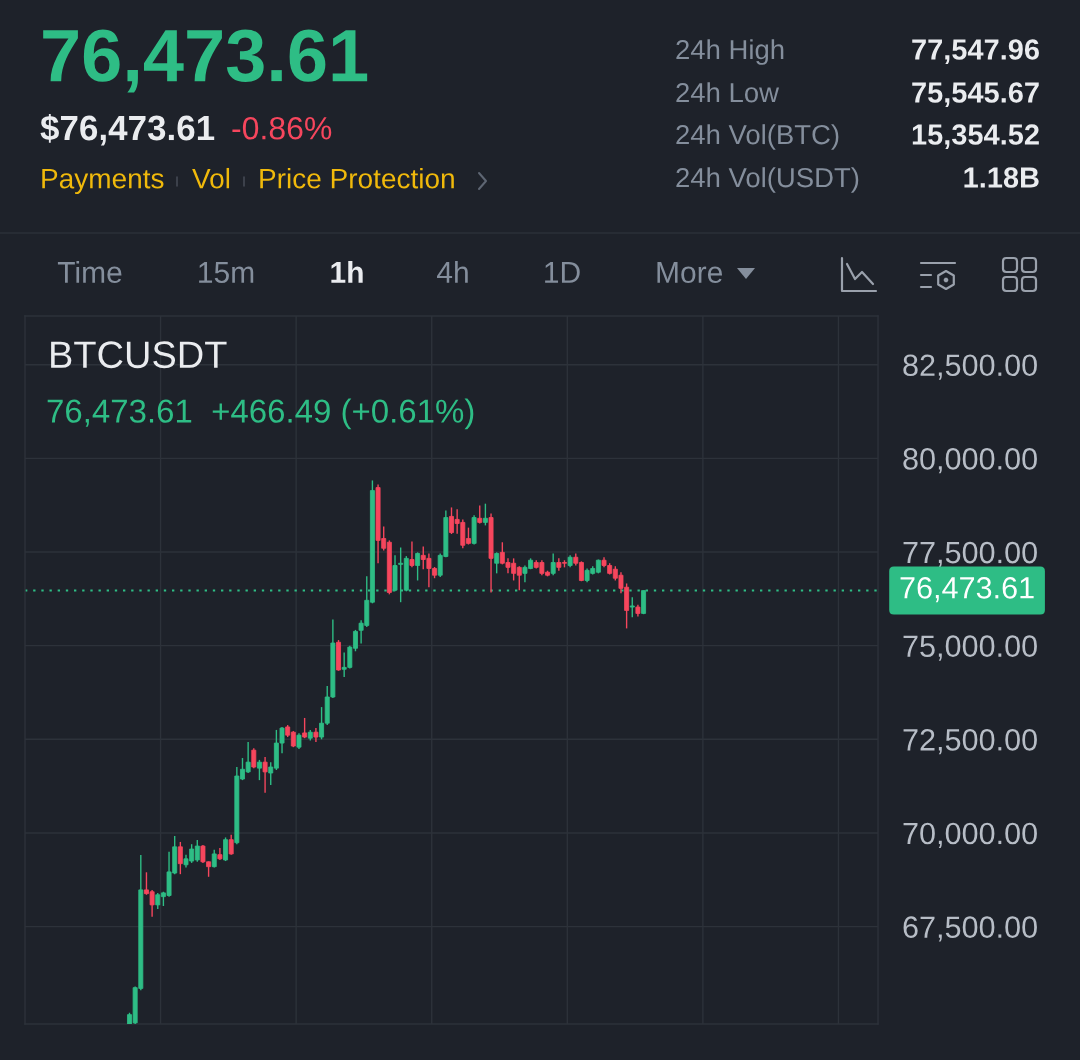 This screenshot has height=1060, width=1080. What do you see at coordinates (967, 589) in the screenshot?
I see `ref-line-label: 76,473.61` at bounding box center [967, 589].